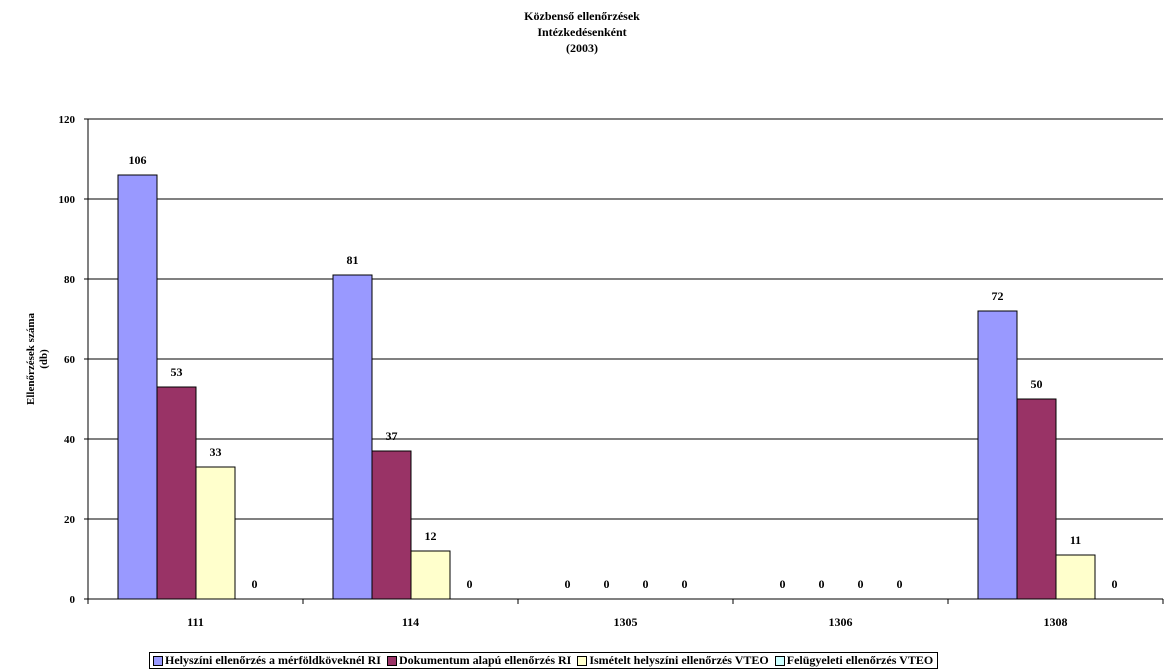 The image size is (1164, 671). What do you see at coordinates (67, 200) in the screenshot?
I see `y-tick-label: 100` at bounding box center [67, 200].